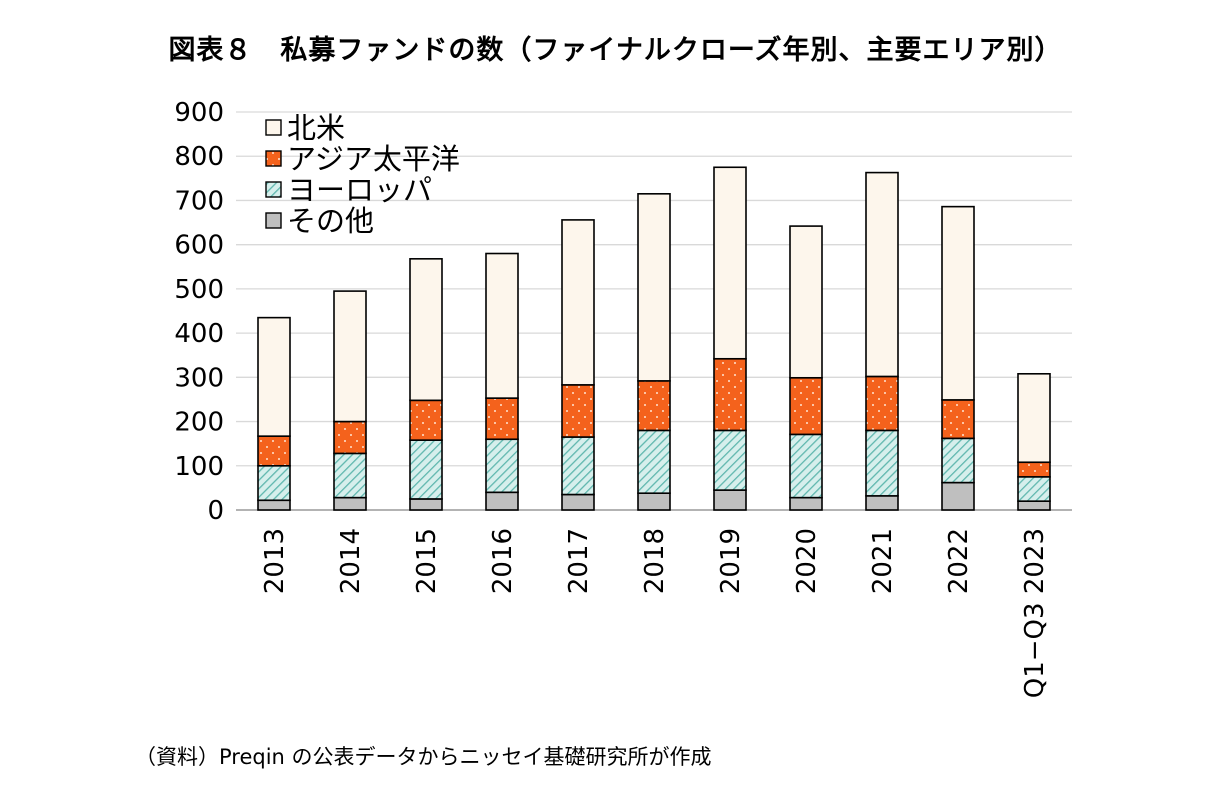 The height and width of the screenshot is (805, 1231). What do you see at coordinates (423, 757) in the screenshot?
I see `source-note: （資料）Preqin の公表データからニッセイ基礎研究所が作成` at bounding box center [423, 757].